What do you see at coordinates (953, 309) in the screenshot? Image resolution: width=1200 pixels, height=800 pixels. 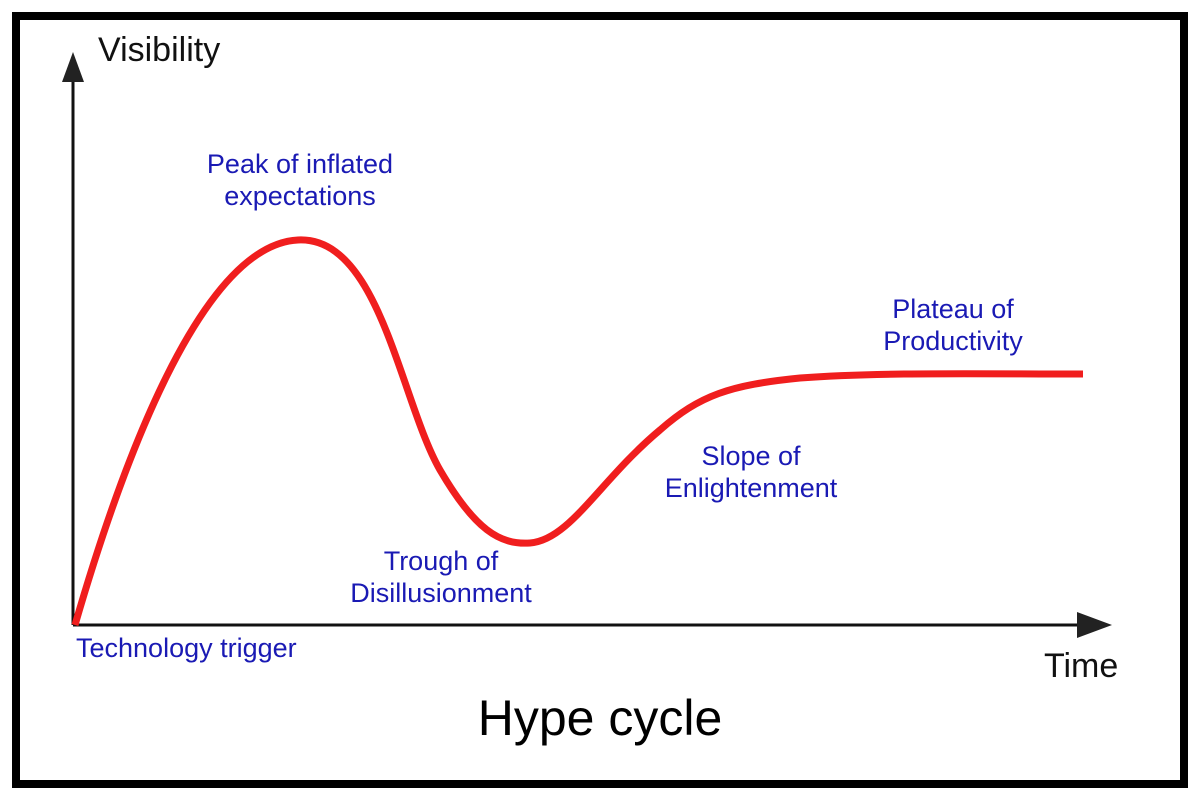 I see `stage-label-line: Plateau of` at bounding box center [953, 309].